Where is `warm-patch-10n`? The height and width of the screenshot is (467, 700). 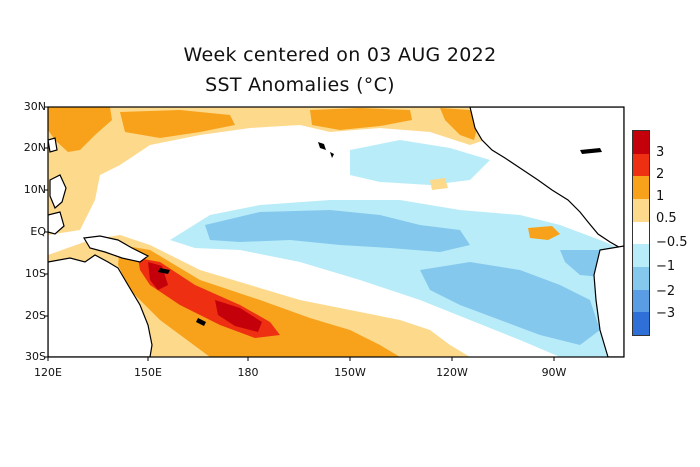
warm-patch-10n is located at coordinates (439, 184).